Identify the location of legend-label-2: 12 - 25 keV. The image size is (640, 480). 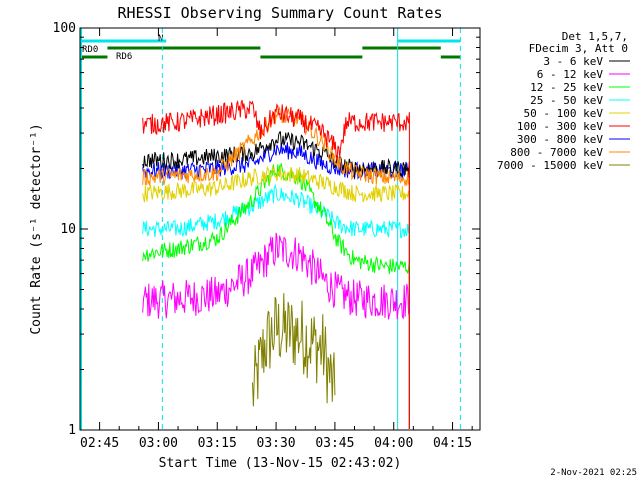
(566, 87).